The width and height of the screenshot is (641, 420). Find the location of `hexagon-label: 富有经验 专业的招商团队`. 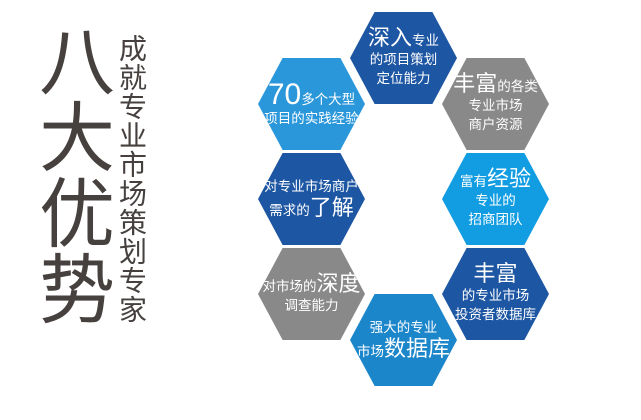

hexagon-label: 富有经验 专业的招商团队 is located at coordinates (495, 199).